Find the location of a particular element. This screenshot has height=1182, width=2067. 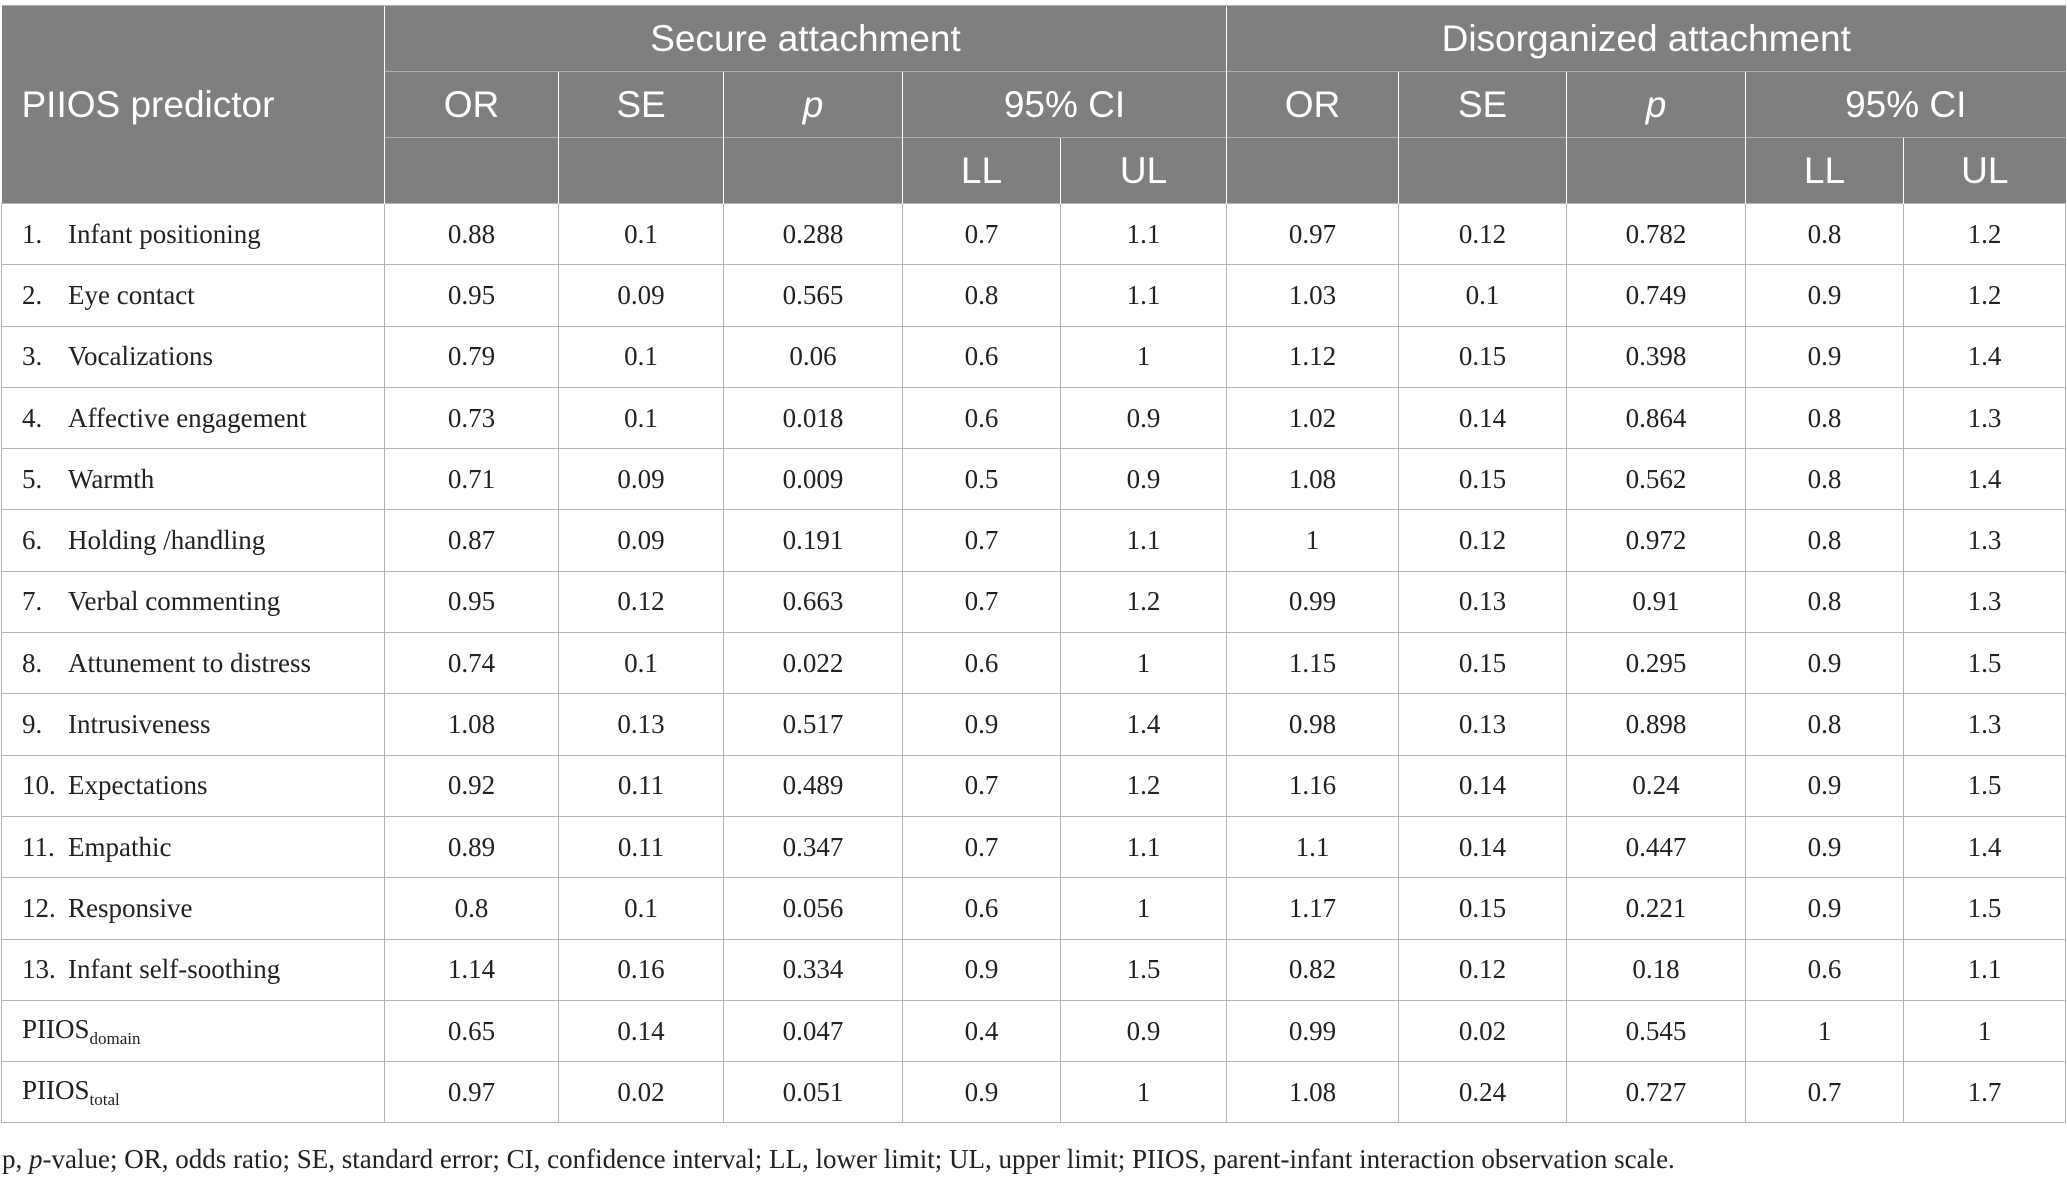

disorganized-ll-cell: 0.6 is located at coordinates (1824, 969).